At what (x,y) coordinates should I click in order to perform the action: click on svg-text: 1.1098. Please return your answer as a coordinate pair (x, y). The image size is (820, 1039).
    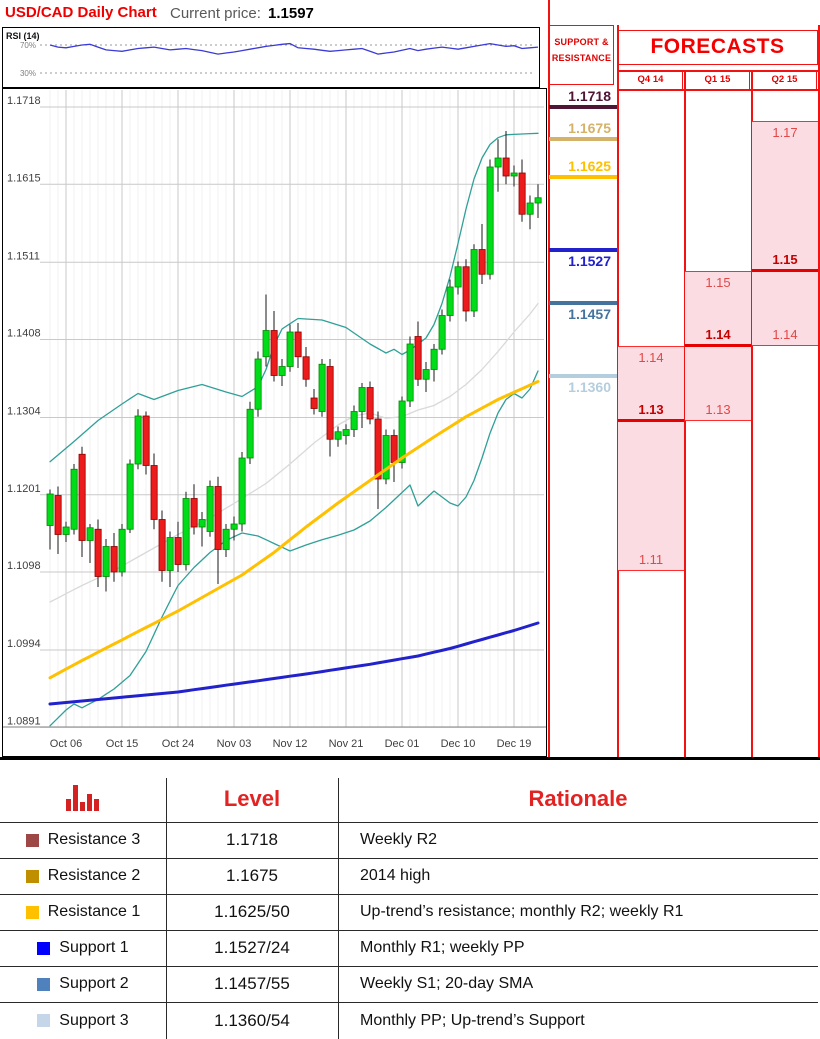
    Looking at the image, I should click on (24, 566).